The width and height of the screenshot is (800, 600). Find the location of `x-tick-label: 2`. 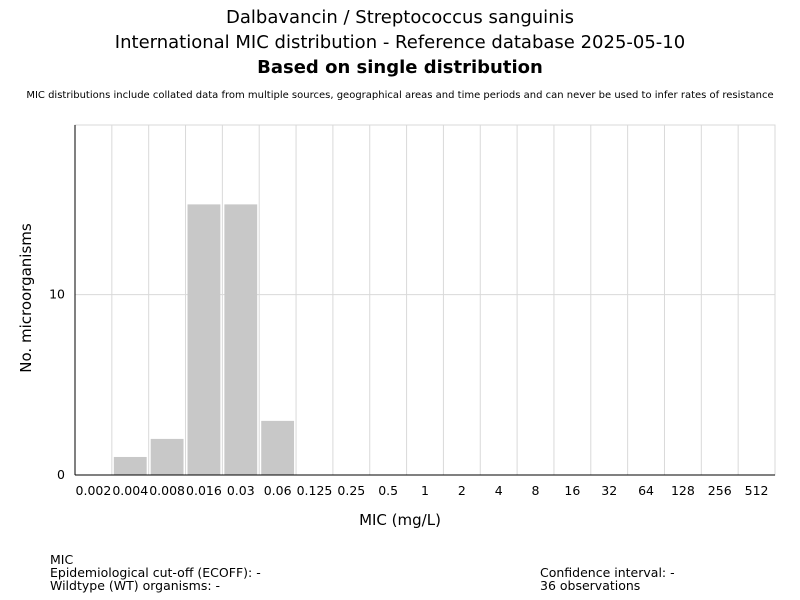

x-tick-label: 2 is located at coordinates (462, 490).